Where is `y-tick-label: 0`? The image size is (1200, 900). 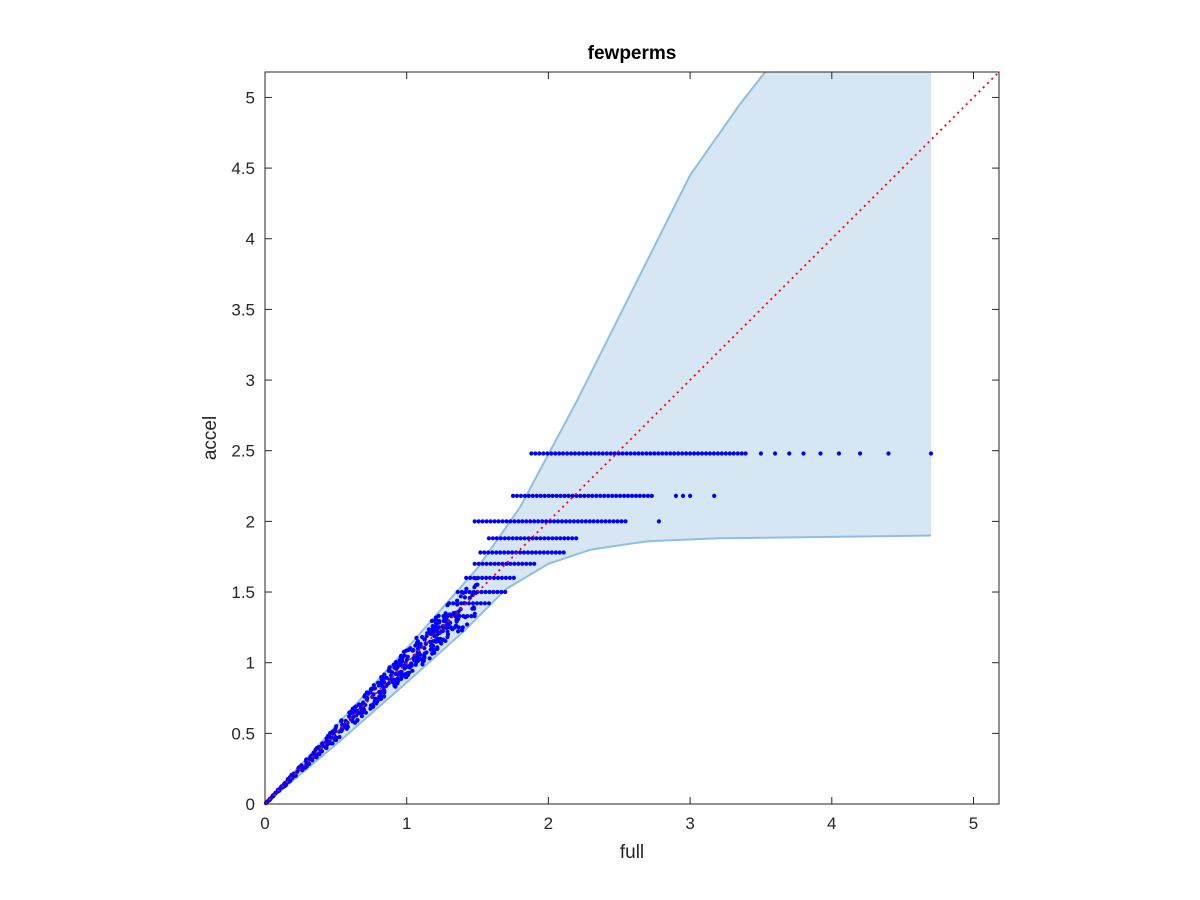
y-tick-label: 0 is located at coordinates (250, 804).